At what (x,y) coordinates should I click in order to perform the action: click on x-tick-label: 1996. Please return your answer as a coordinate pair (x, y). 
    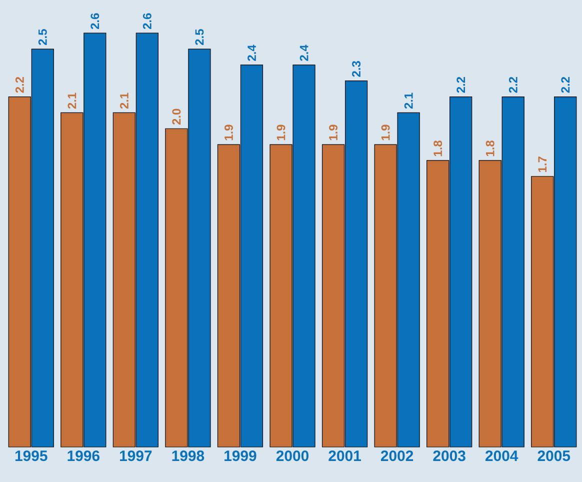
    Looking at the image, I should click on (84, 456).